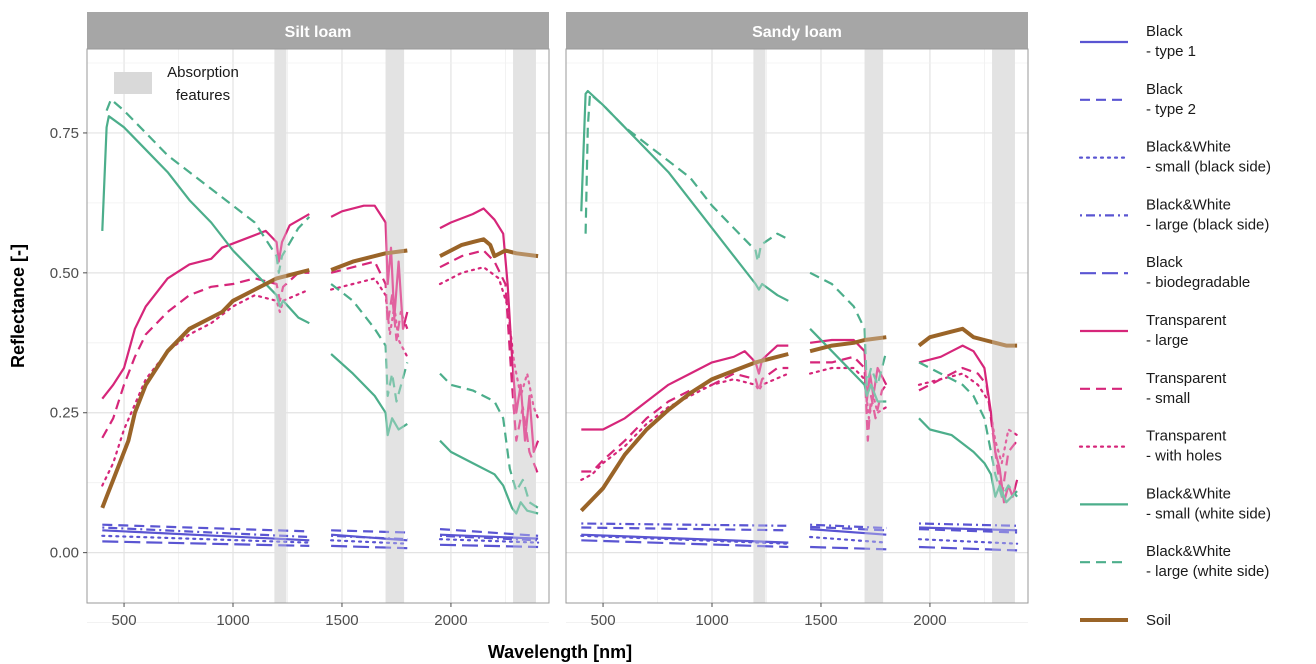 The image size is (1316, 664). Describe the element at coordinates (1171, 51) in the screenshot. I see `legend-label-line2: - type 1` at that location.